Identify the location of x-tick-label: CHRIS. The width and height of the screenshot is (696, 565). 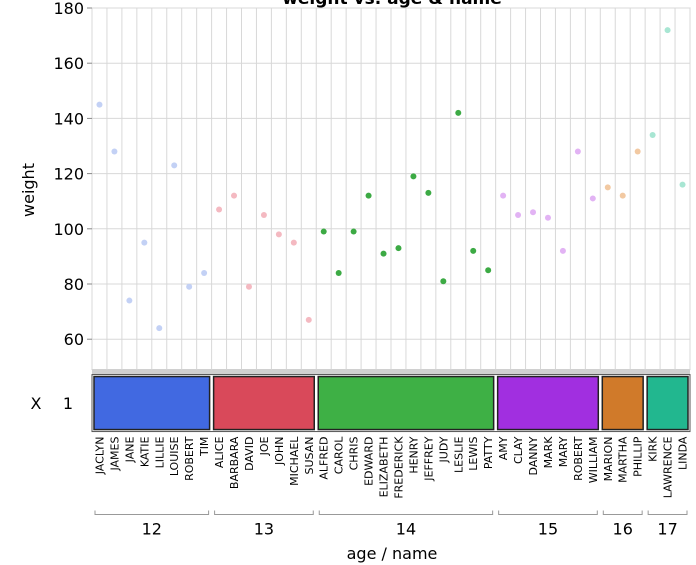
(354, 454).